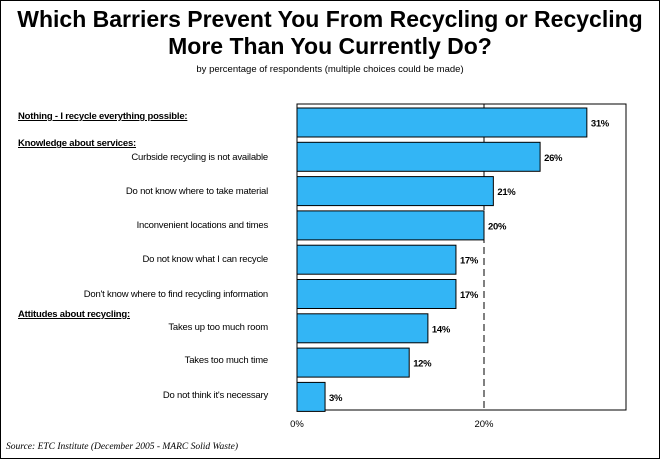 This screenshot has height=459, width=660. Describe the element at coordinates (553, 158) in the screenshot. I see `data-label-2: 26%` at that location.